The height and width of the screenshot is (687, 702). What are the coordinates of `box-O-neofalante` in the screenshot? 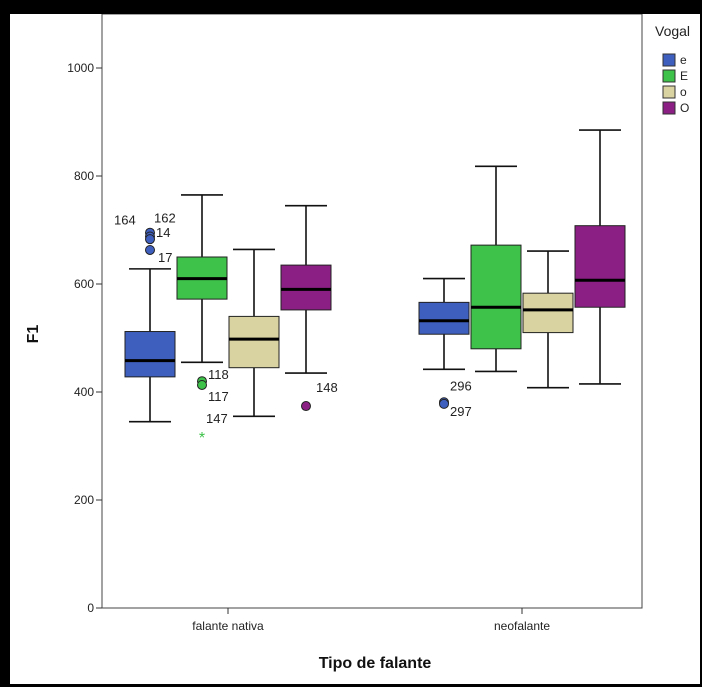 It's located at (600, 257).